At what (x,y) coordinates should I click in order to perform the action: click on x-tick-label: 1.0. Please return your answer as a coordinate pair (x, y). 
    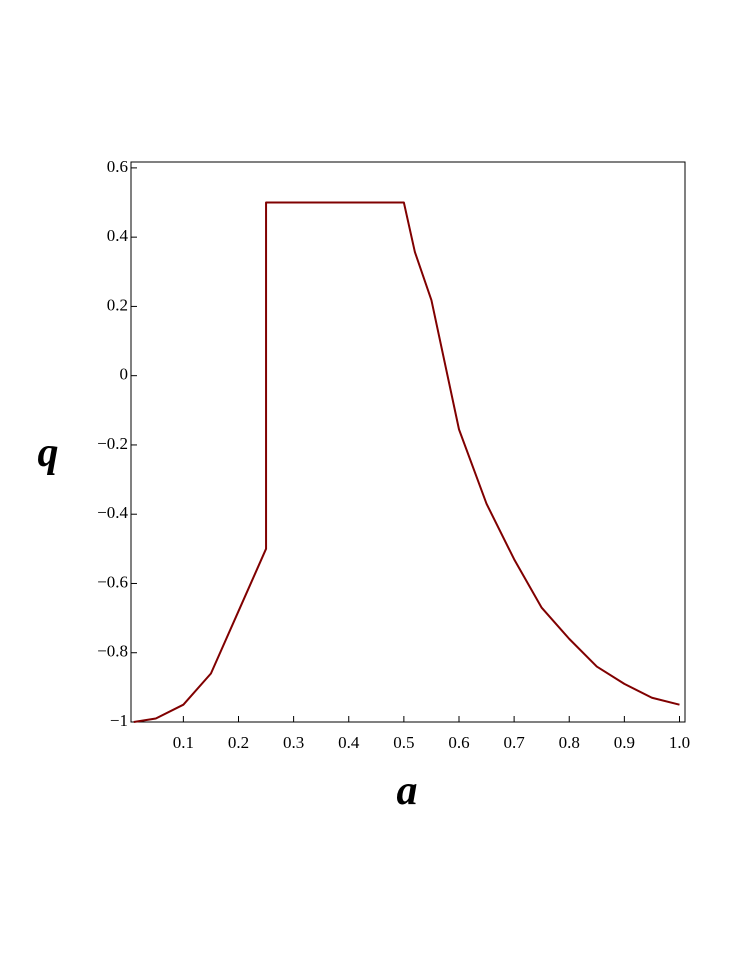
    Looking at the image, I should click on (679, 742).